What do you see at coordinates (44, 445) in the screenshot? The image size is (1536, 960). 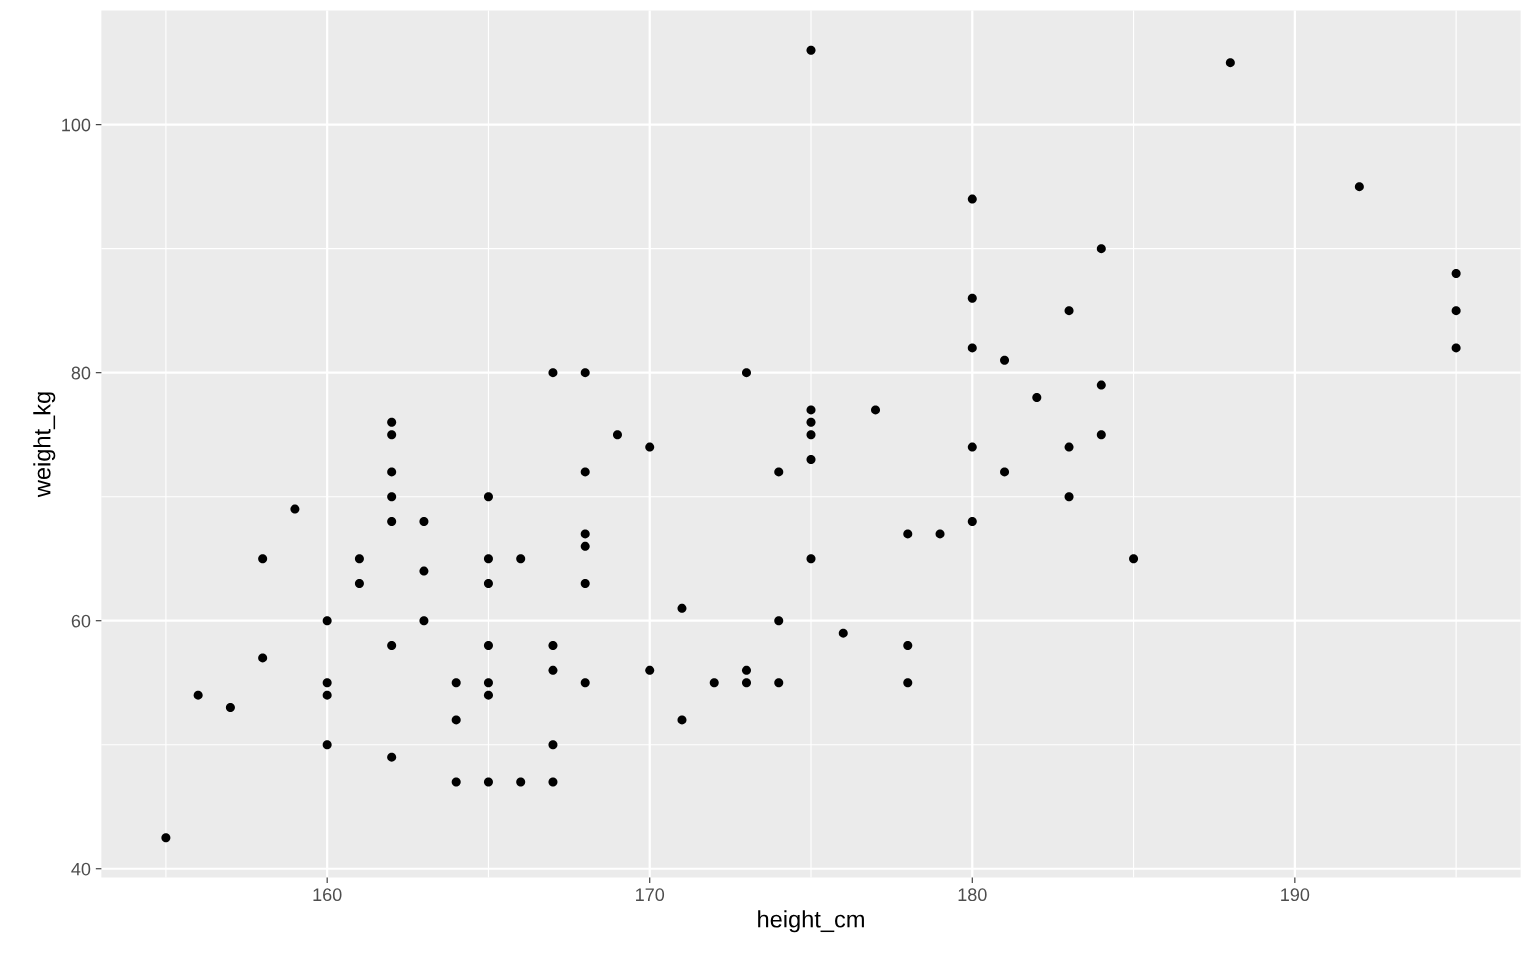 I see `y-axis-title: weight_kg` at bounding box center [44, 445].